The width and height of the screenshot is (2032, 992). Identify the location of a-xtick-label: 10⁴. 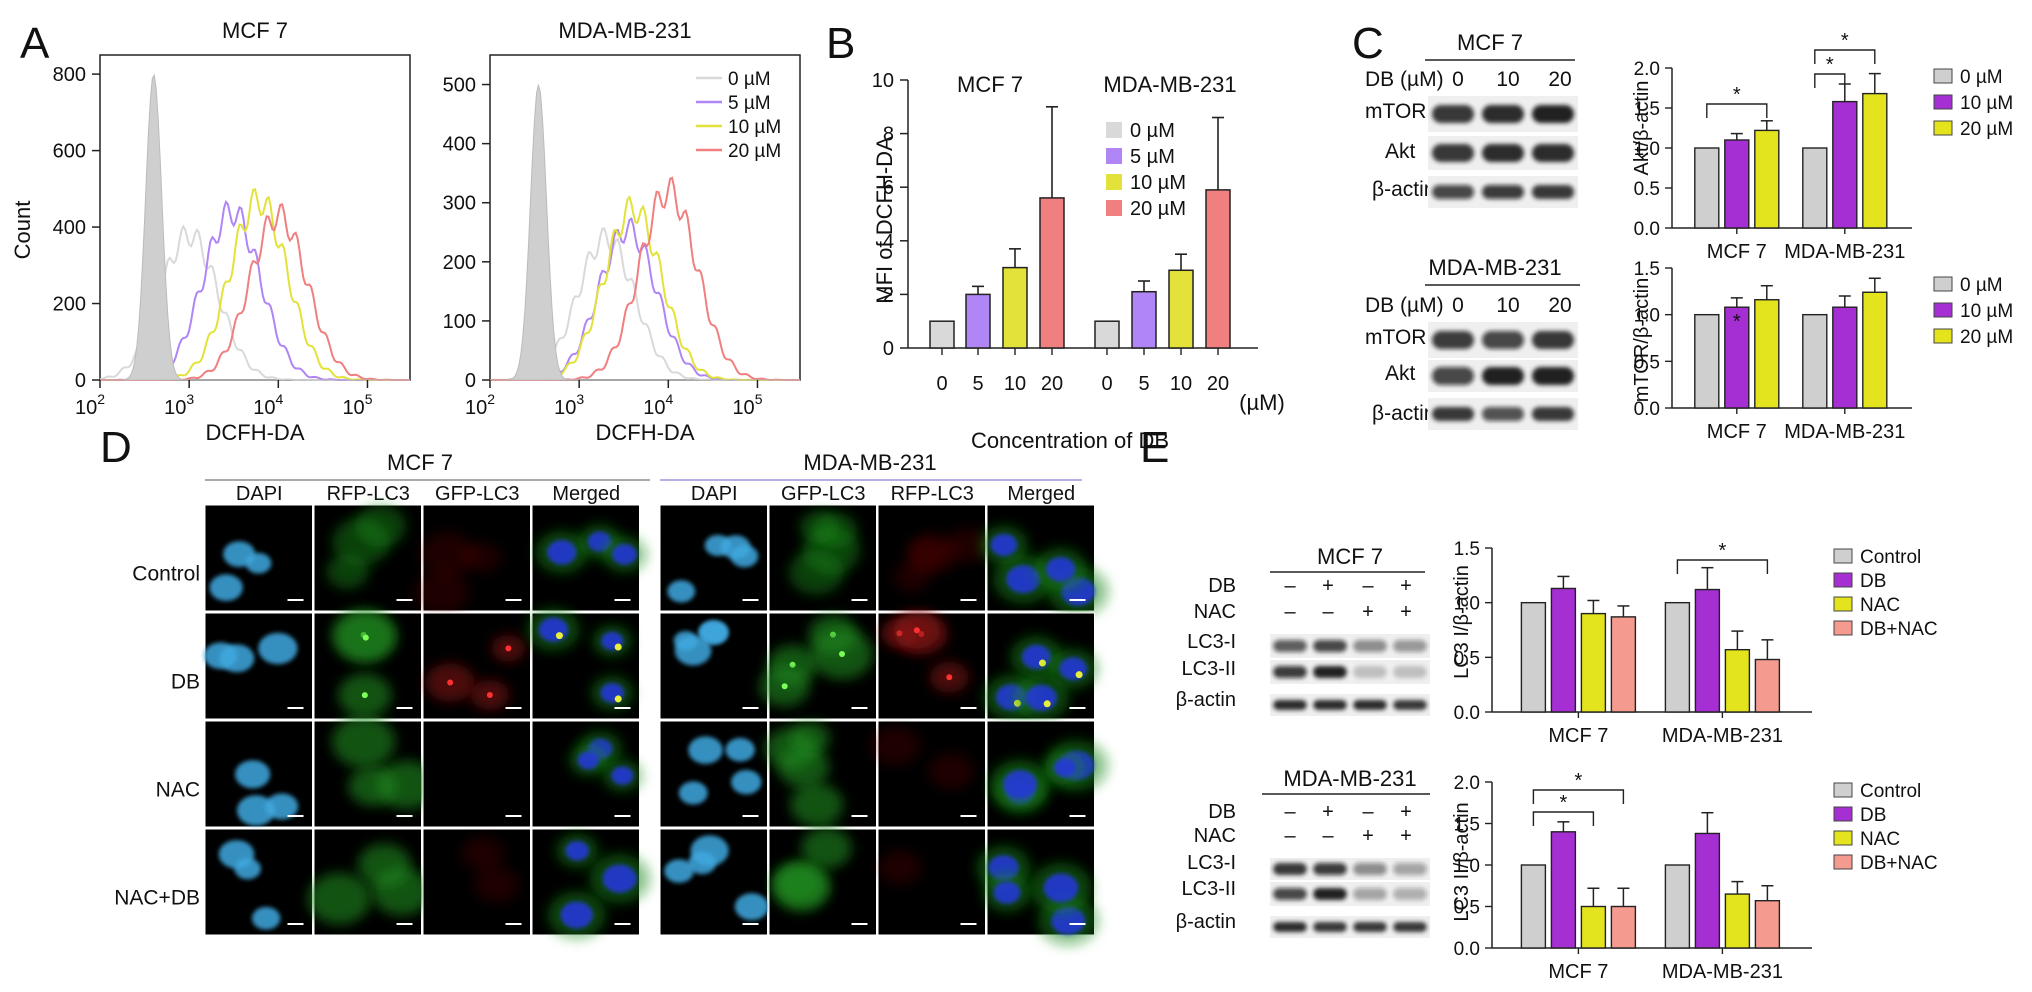
(658, 405).